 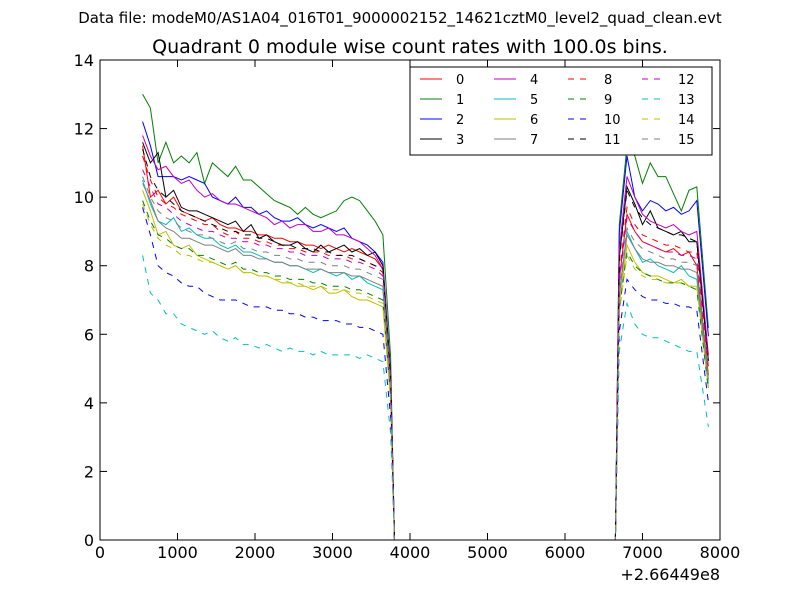 I want to click on x-tick-label: 1000, so click(x=177, y=552).